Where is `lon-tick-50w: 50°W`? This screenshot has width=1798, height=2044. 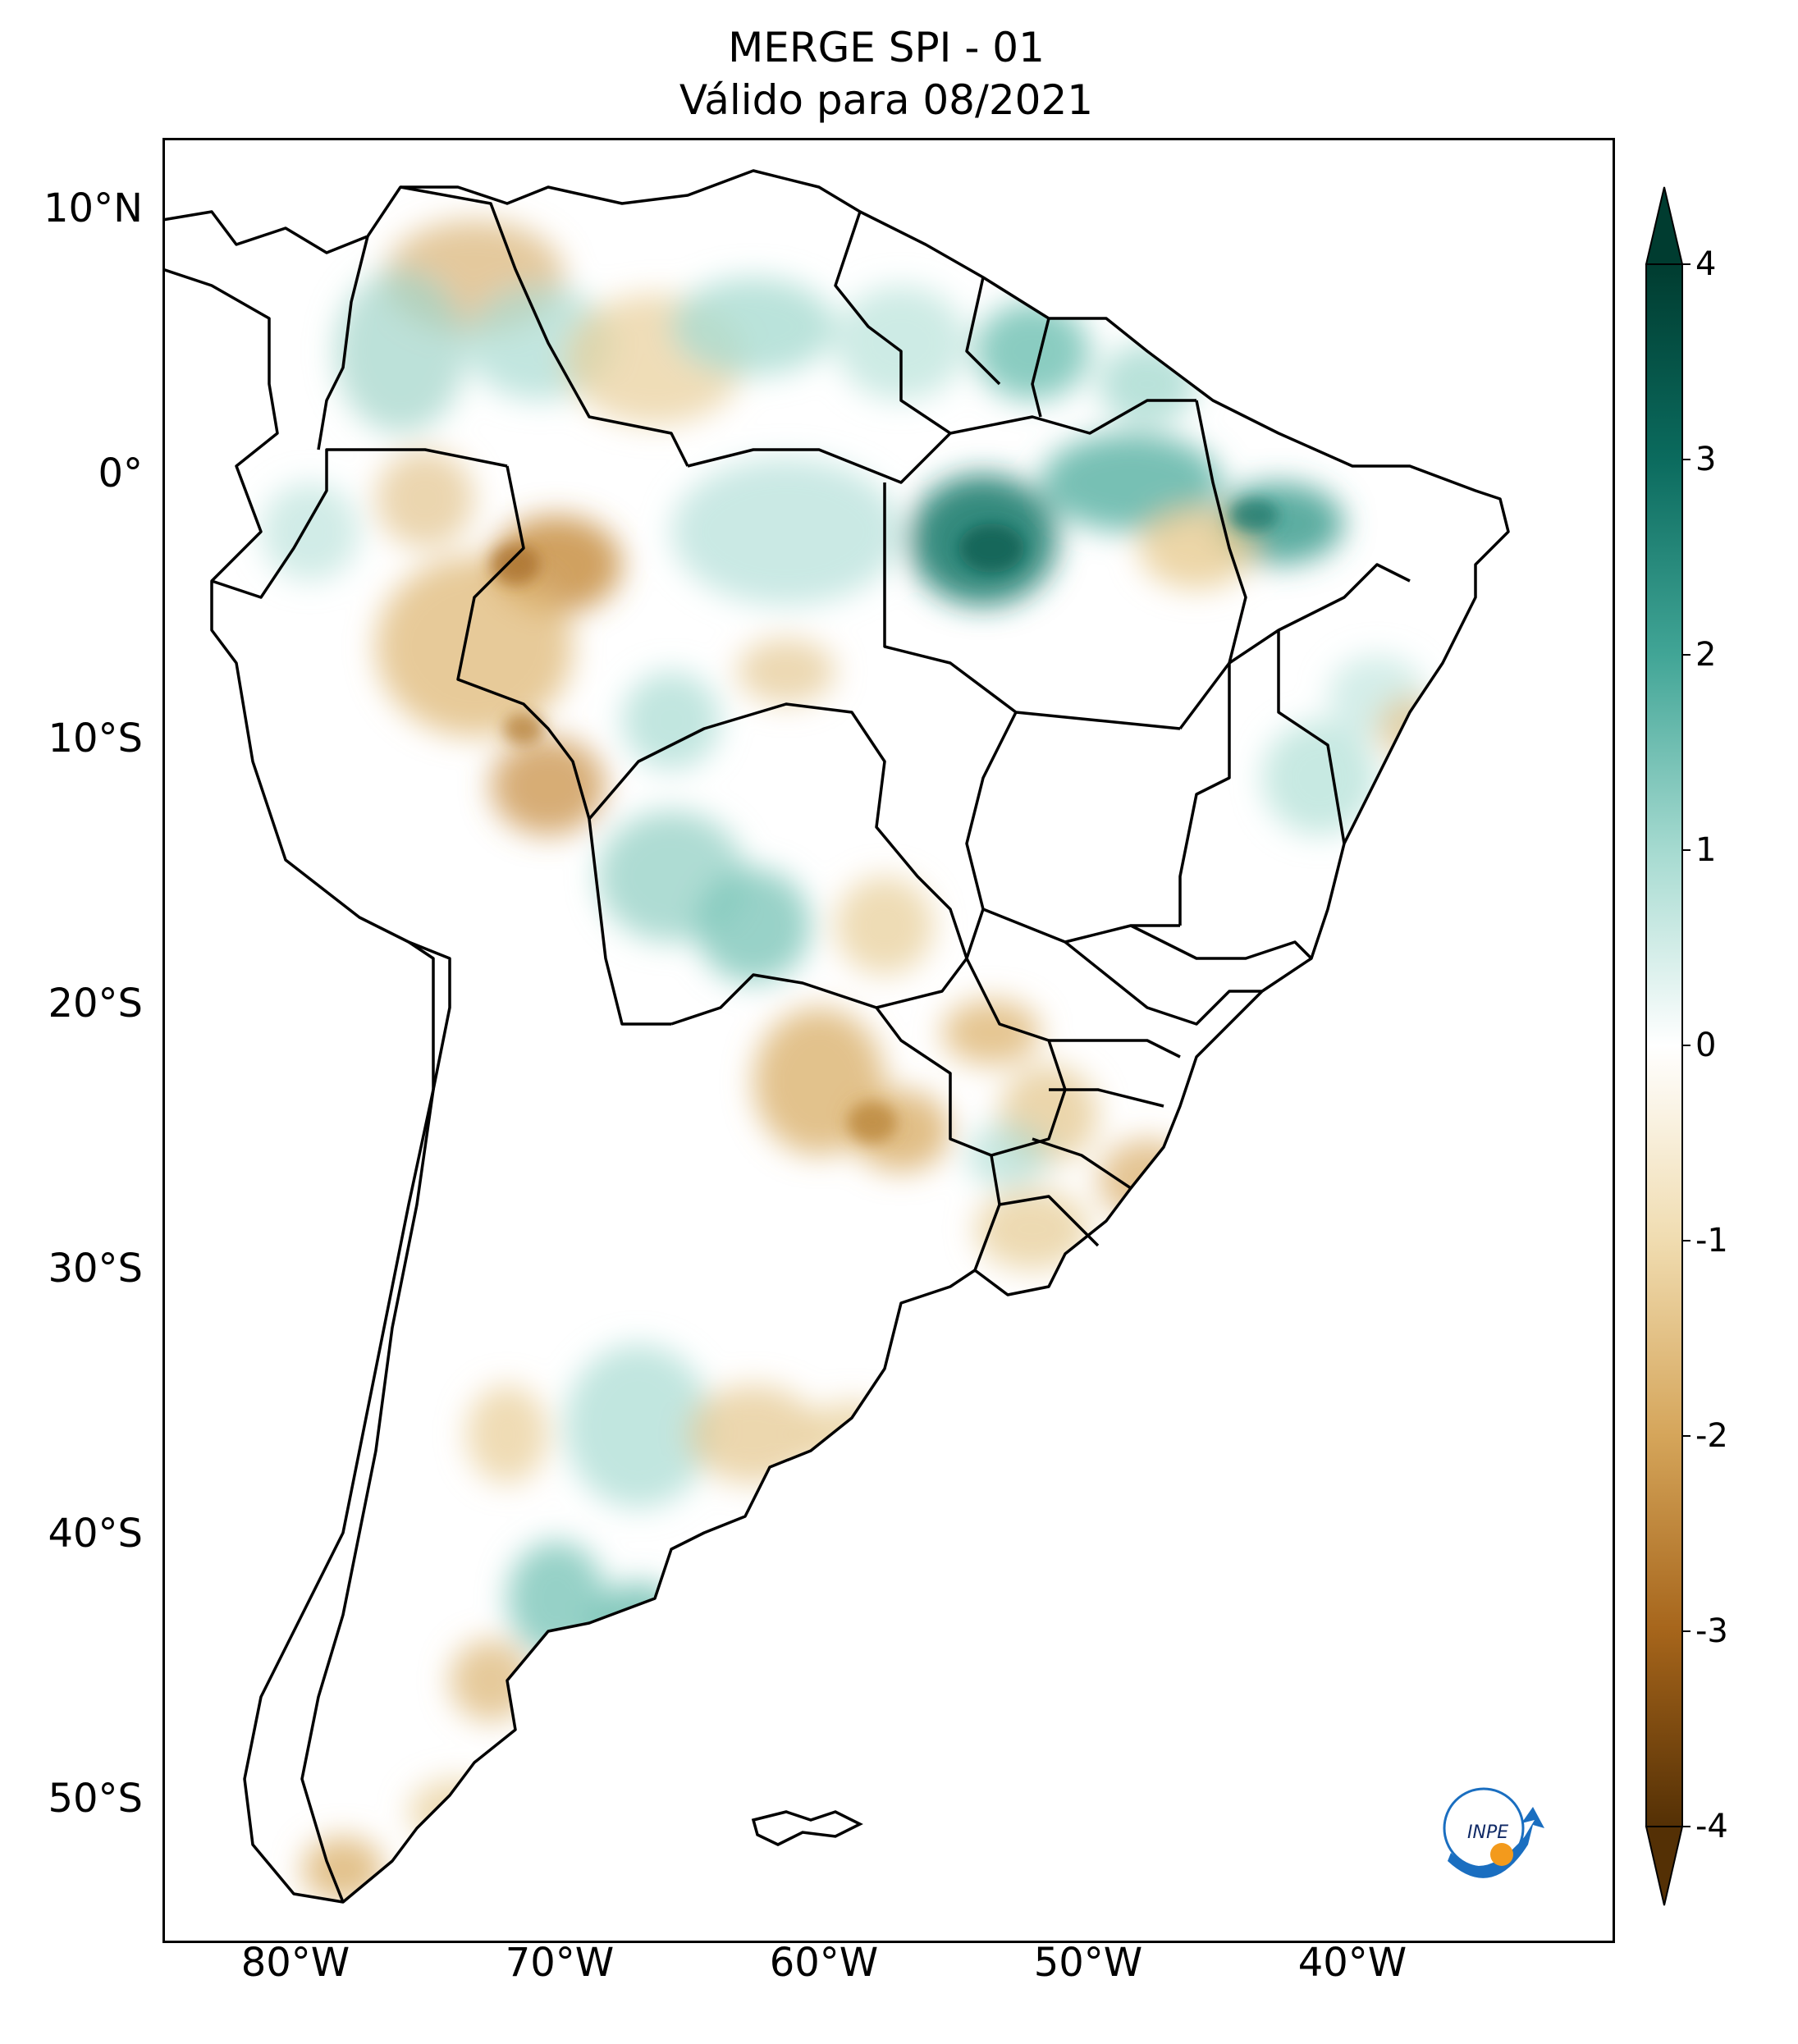 lon-tick-50w: 50°W is located at coordinates (1088, 1963).